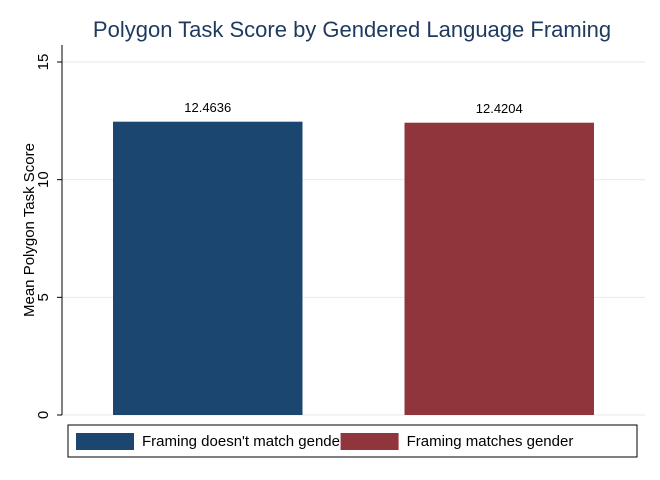 This screenshot has height=480, width=660. What do you see at coordinates (43, 297) in the screenshot?
I see `y-tick-label: 5` at bounding box center [43, 297].